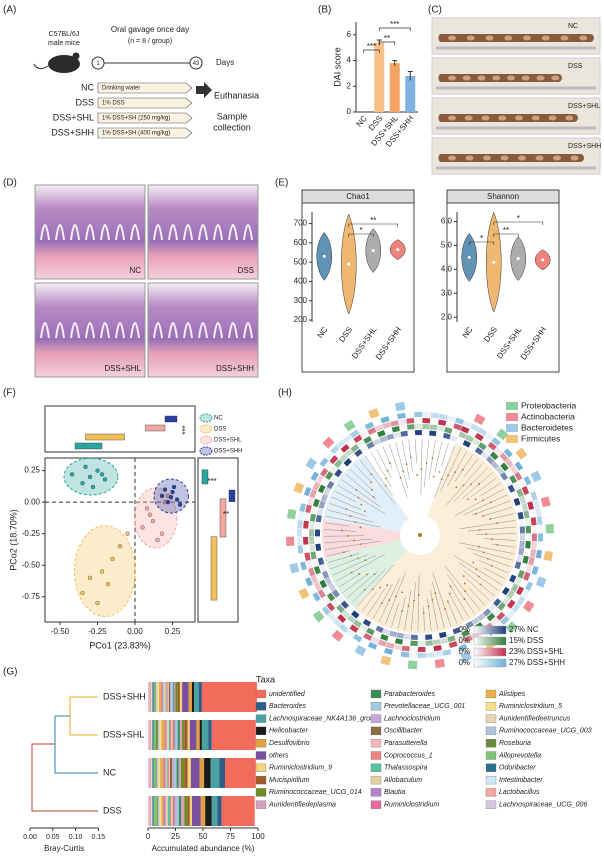 The width and height of the screenshot is (604, 856). Describe the element at coordinates (211, 481) in the screenshot. I see `significance: ***` at that location.